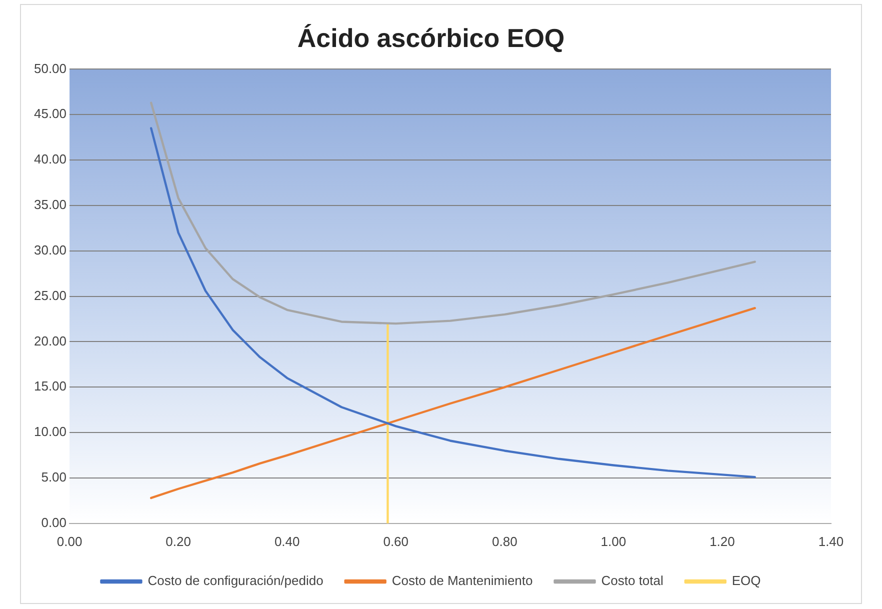 The width and height of the screenshot is (882, 609). What do you see at coordinates (50, 159) in the screenshot?
I see `y-tick-label: 40.00` at bounding box center [50, 159].